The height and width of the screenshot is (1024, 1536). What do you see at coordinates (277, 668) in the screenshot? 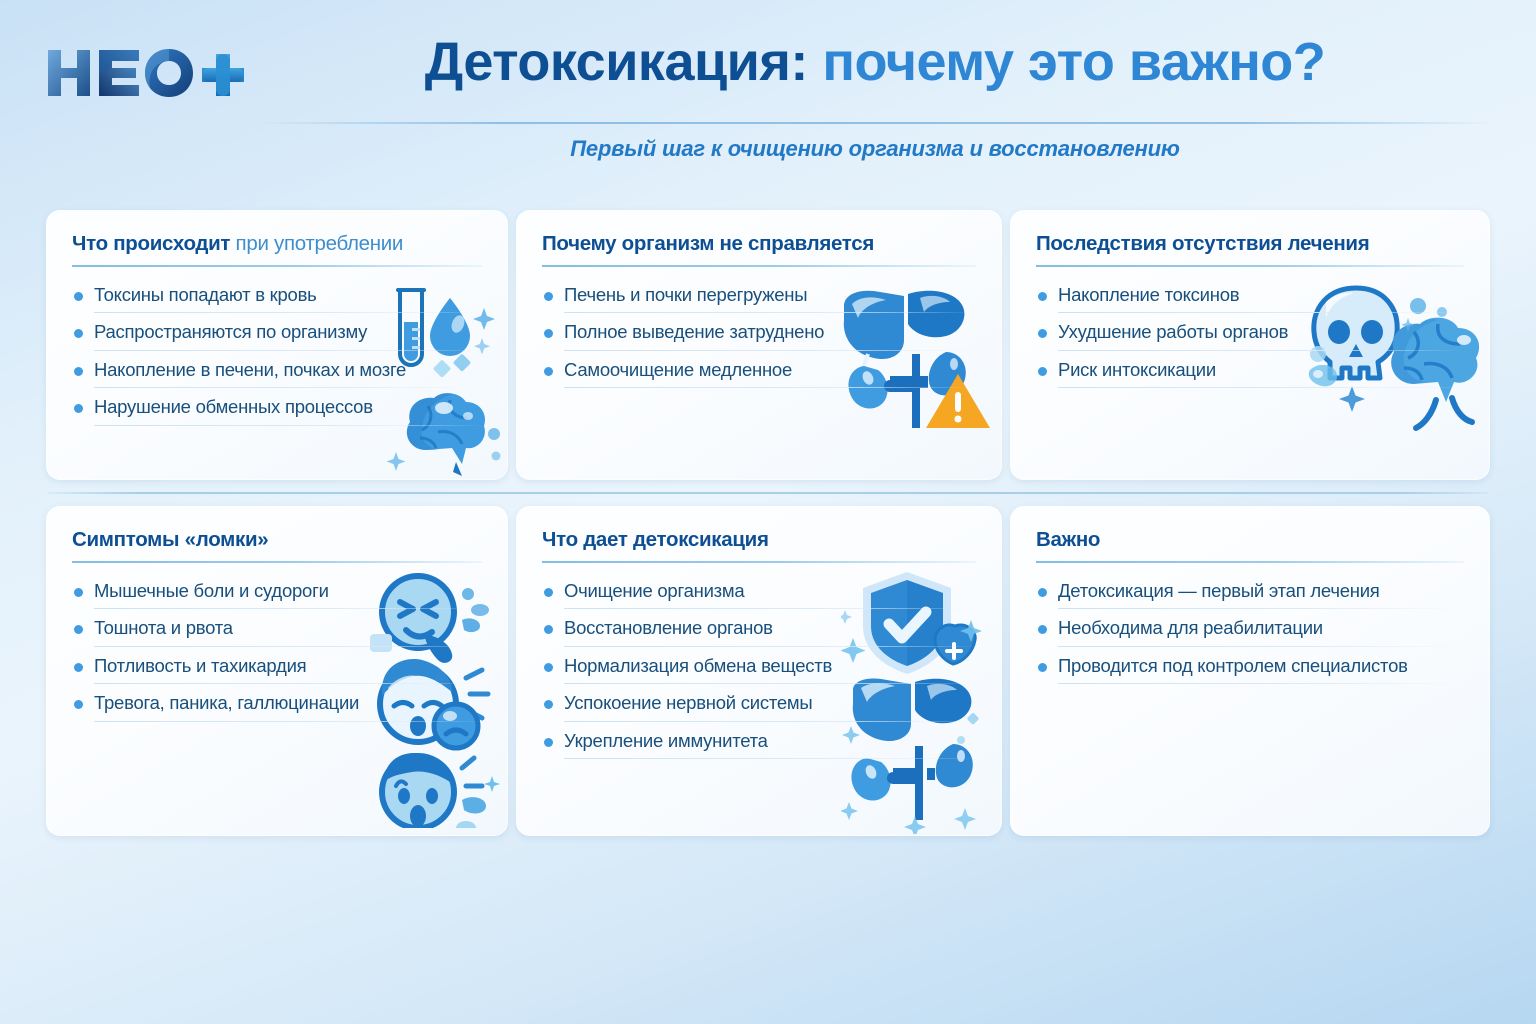
I see `list-item: Потливость и тахикардия` at bounding box center [277, 668].